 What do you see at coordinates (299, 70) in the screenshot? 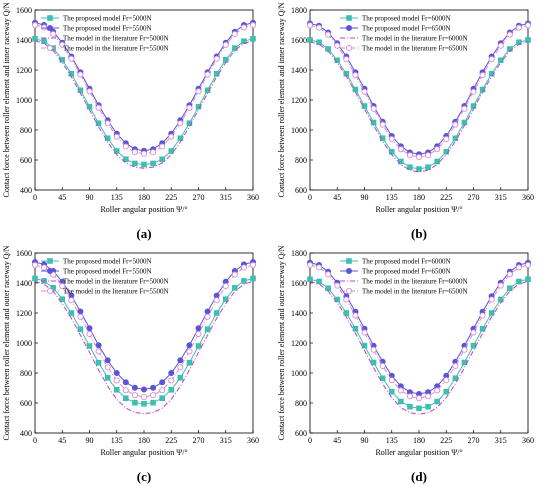
I see `y-tick-label: 1400` at bounding box center [299, 70].